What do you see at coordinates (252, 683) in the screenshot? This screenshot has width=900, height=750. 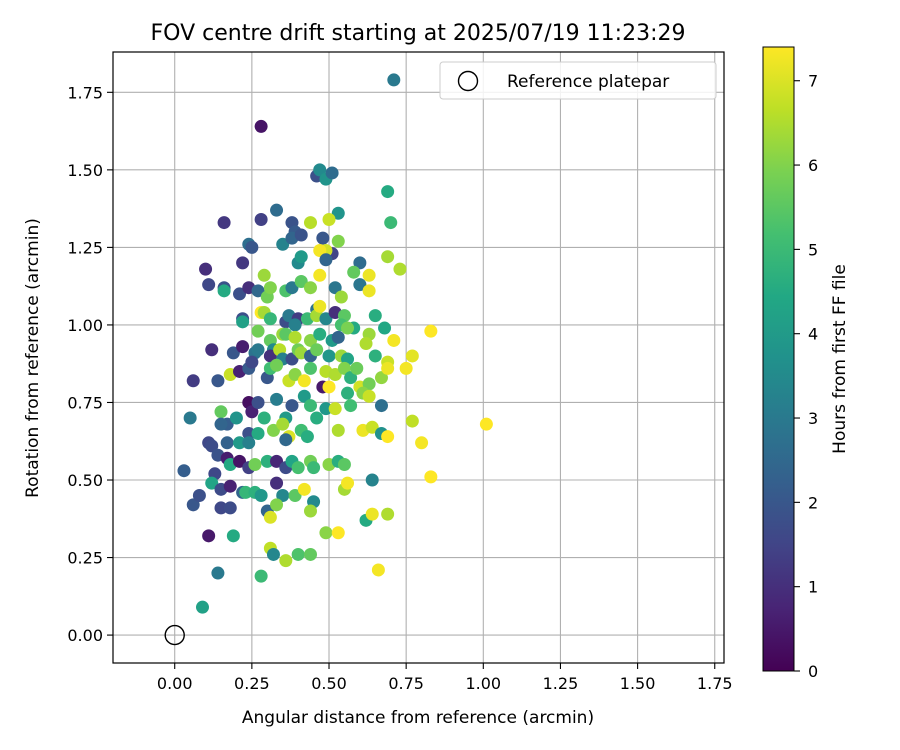 I see `x-tick-label: 0.25` at bounding box center [252, 683].